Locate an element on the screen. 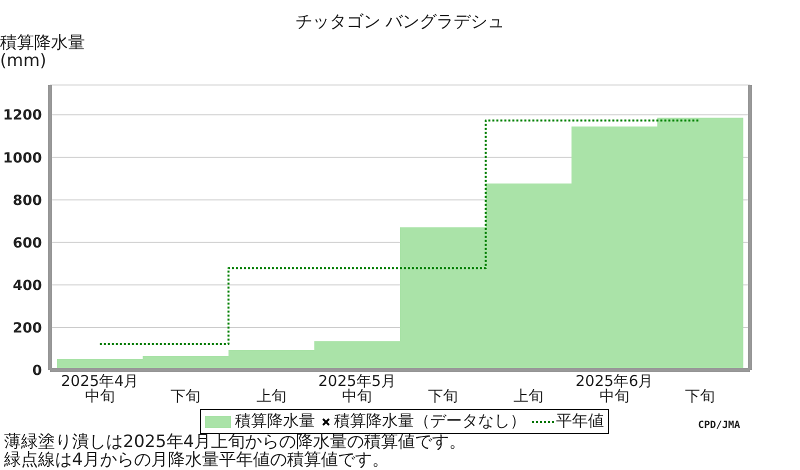 The width and height of the screenshot is (800, 470). text: CPD/JMA is located at coordinates (719, 425).